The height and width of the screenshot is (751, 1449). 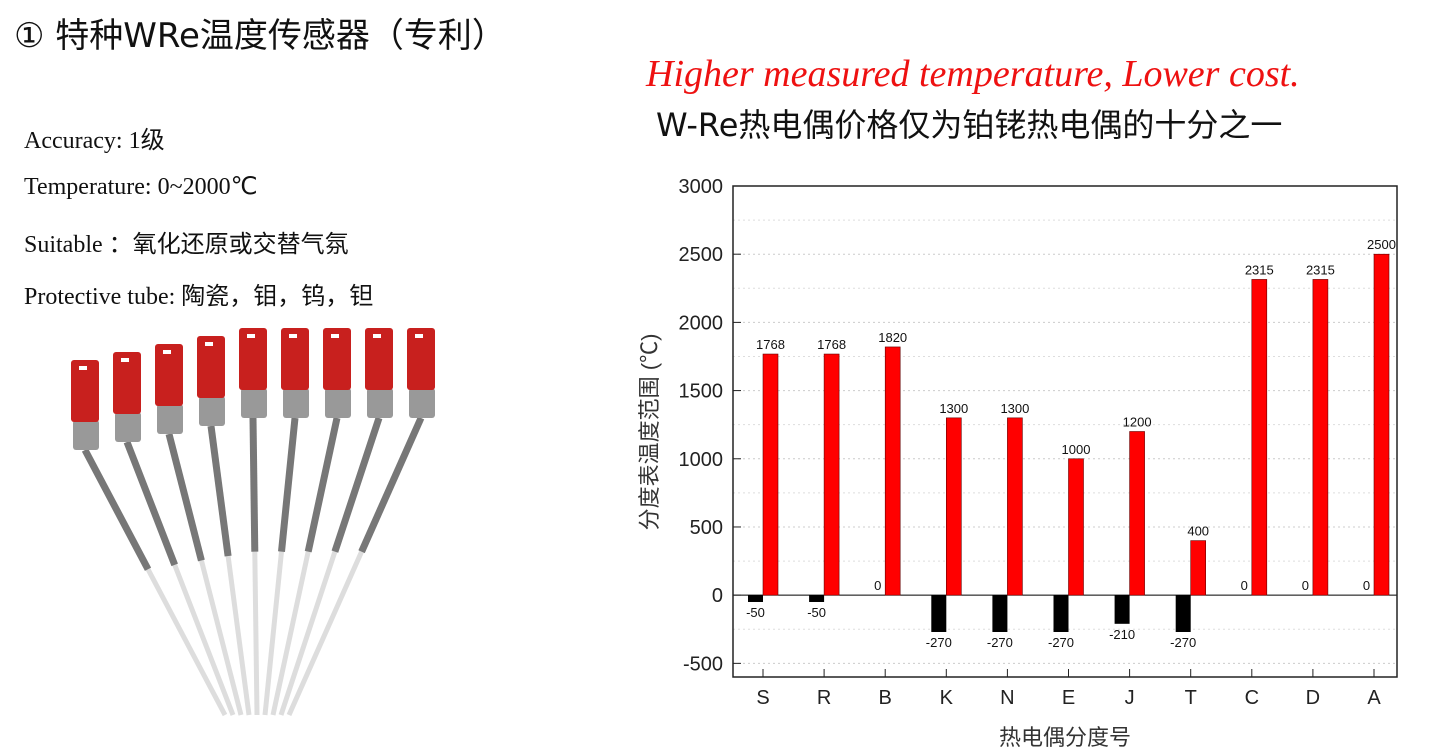 I want to click on y-tick-label: 500, so click(x=706, y=528).